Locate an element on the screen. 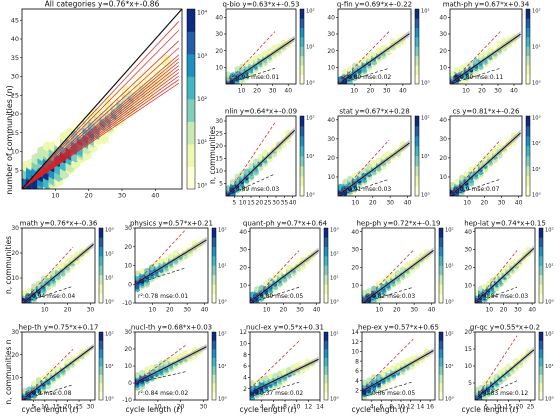 The height and width of the screenshot is (416, 560). colorbar: 10⁰ 10¹ 10² 10³ is located at coordinates (331, 267).